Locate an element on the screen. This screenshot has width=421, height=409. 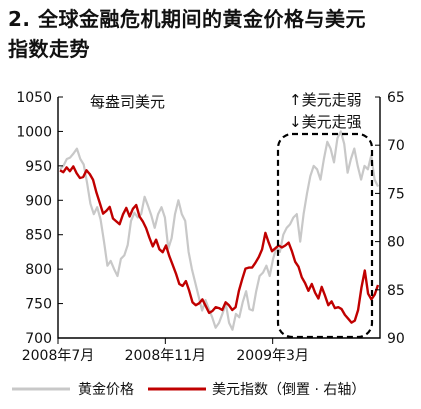
x-axis-tick-label: 2009年3月 is located at coordinates (272, 356).